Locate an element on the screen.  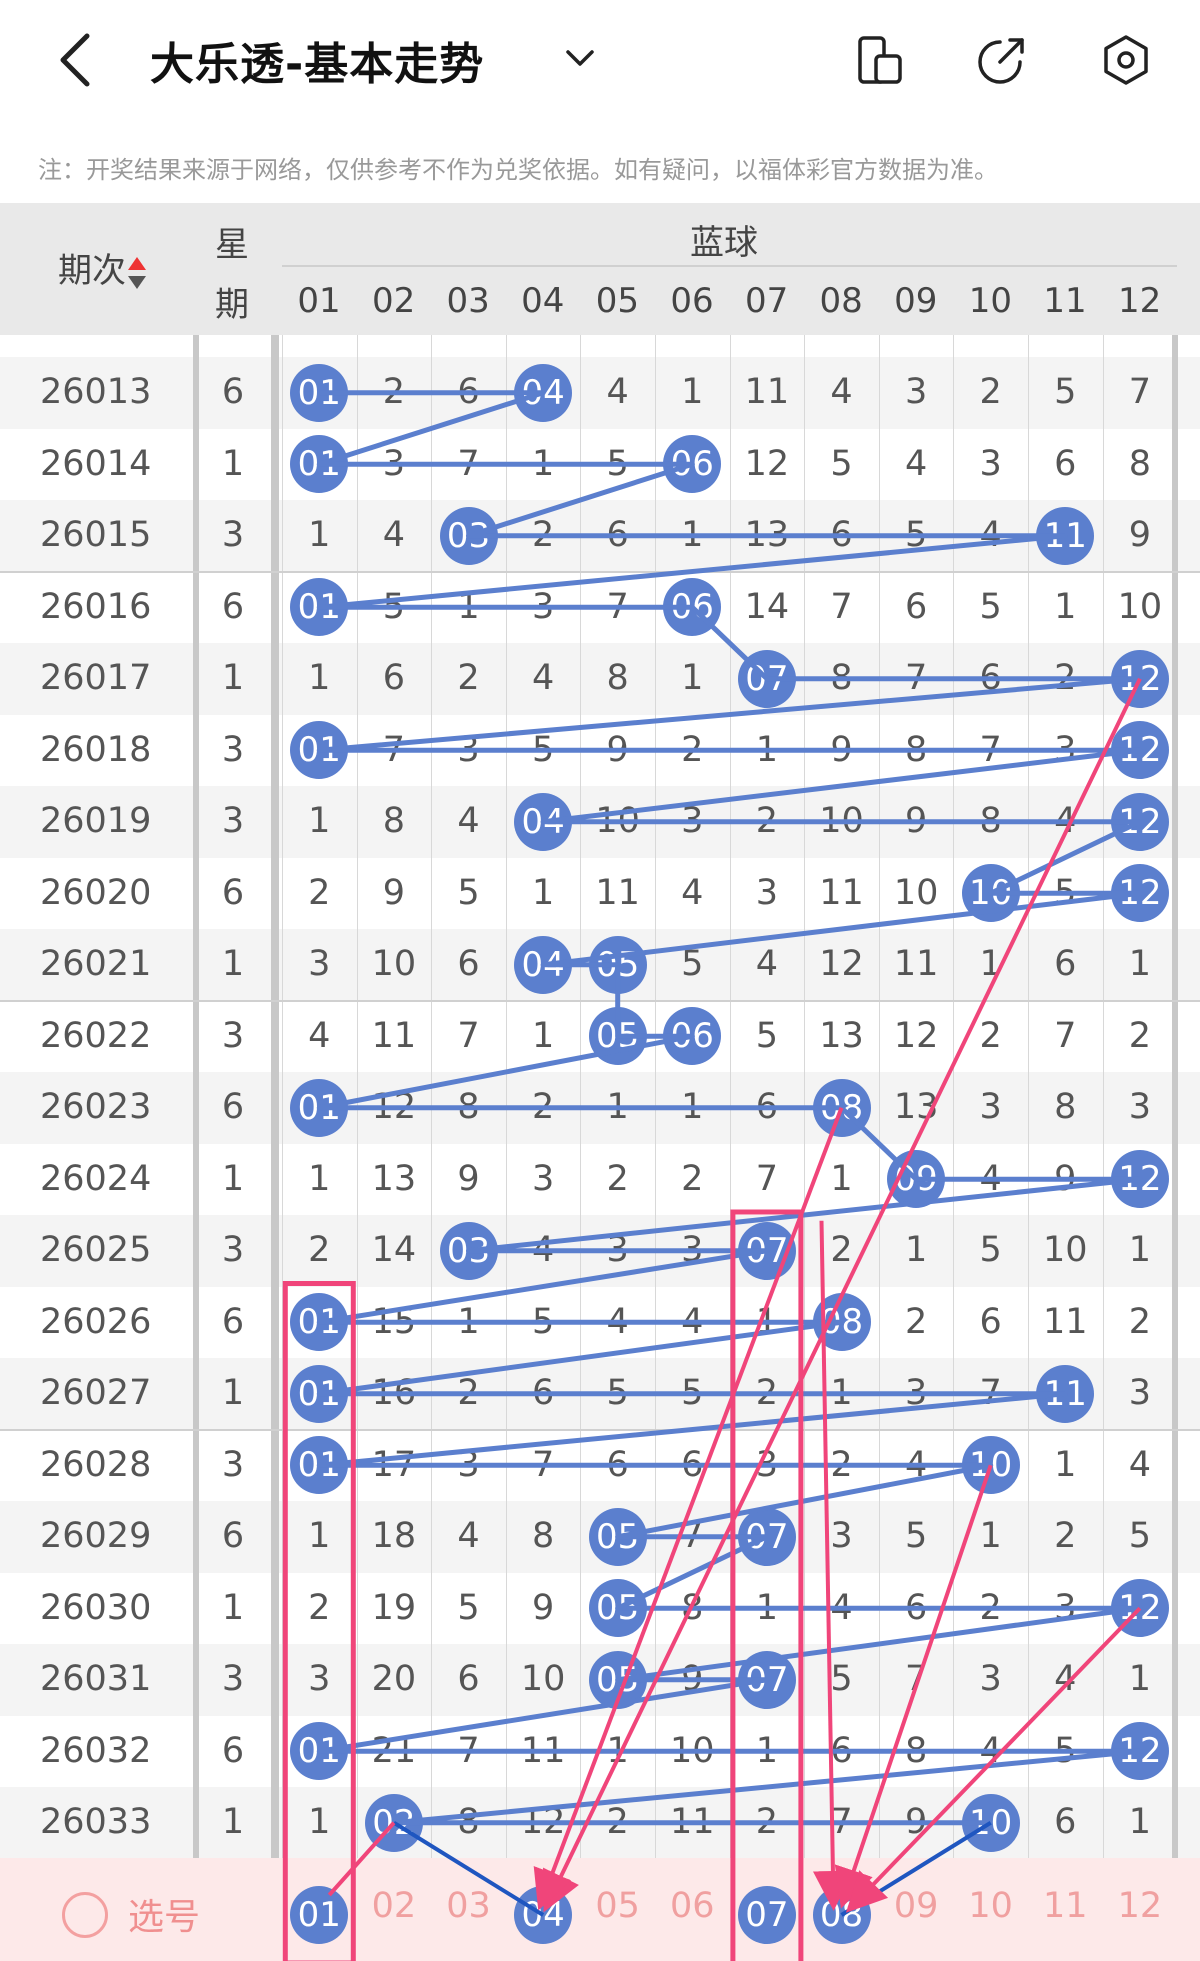
miss-count: 10 is located at coordinates (841, 821).